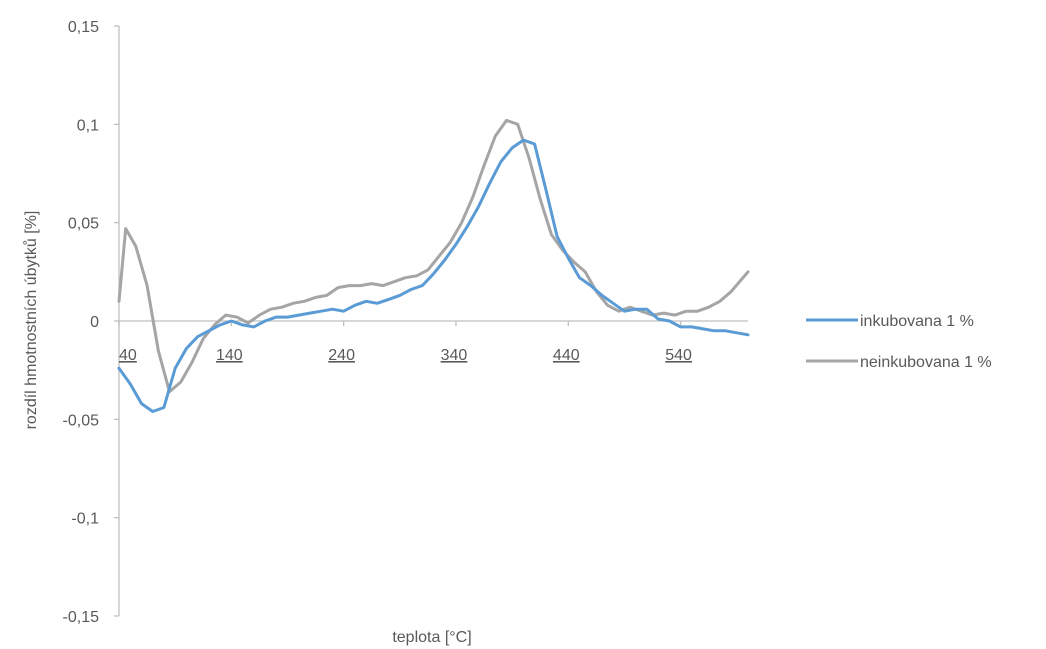  Describe the element at coordinates (566, 355) in the screenshot. I see `x-tick-label: 440` at that location.